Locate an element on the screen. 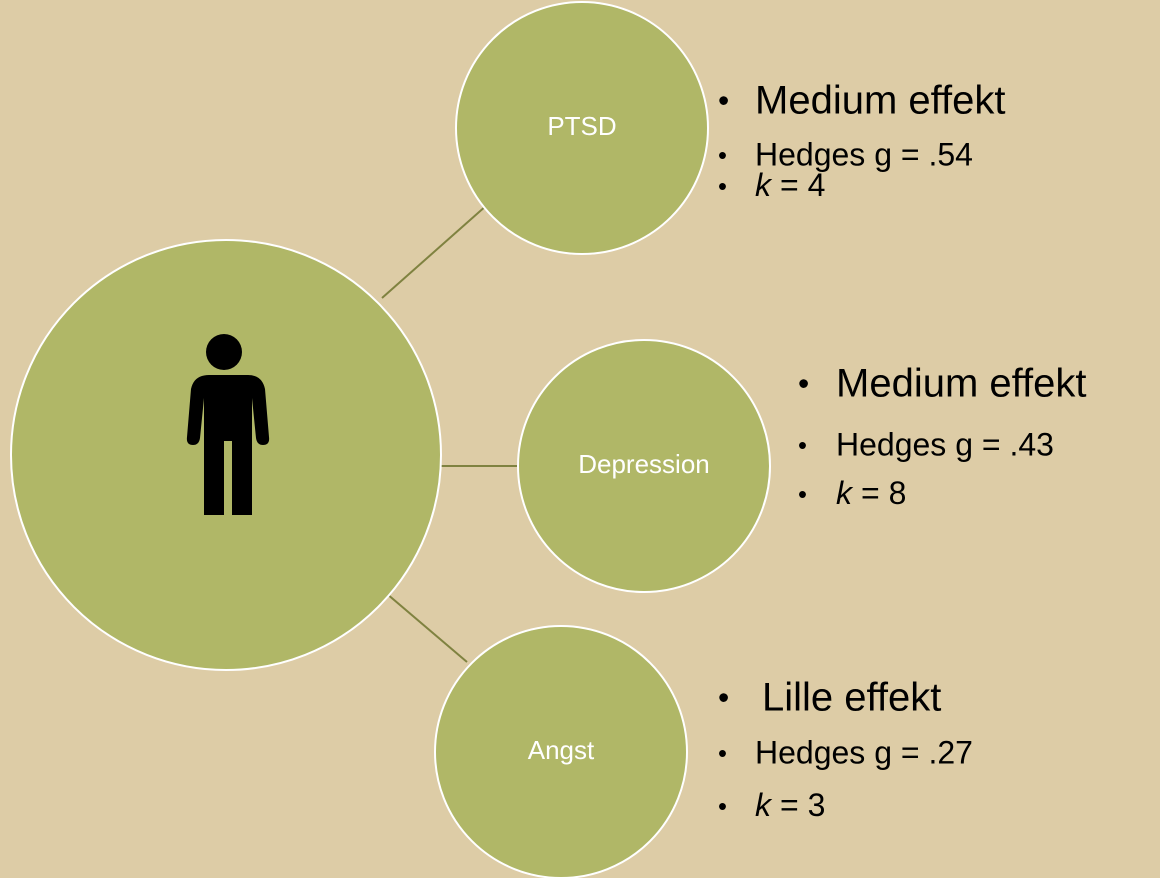  person-icon is located at coordinates (228, 424).